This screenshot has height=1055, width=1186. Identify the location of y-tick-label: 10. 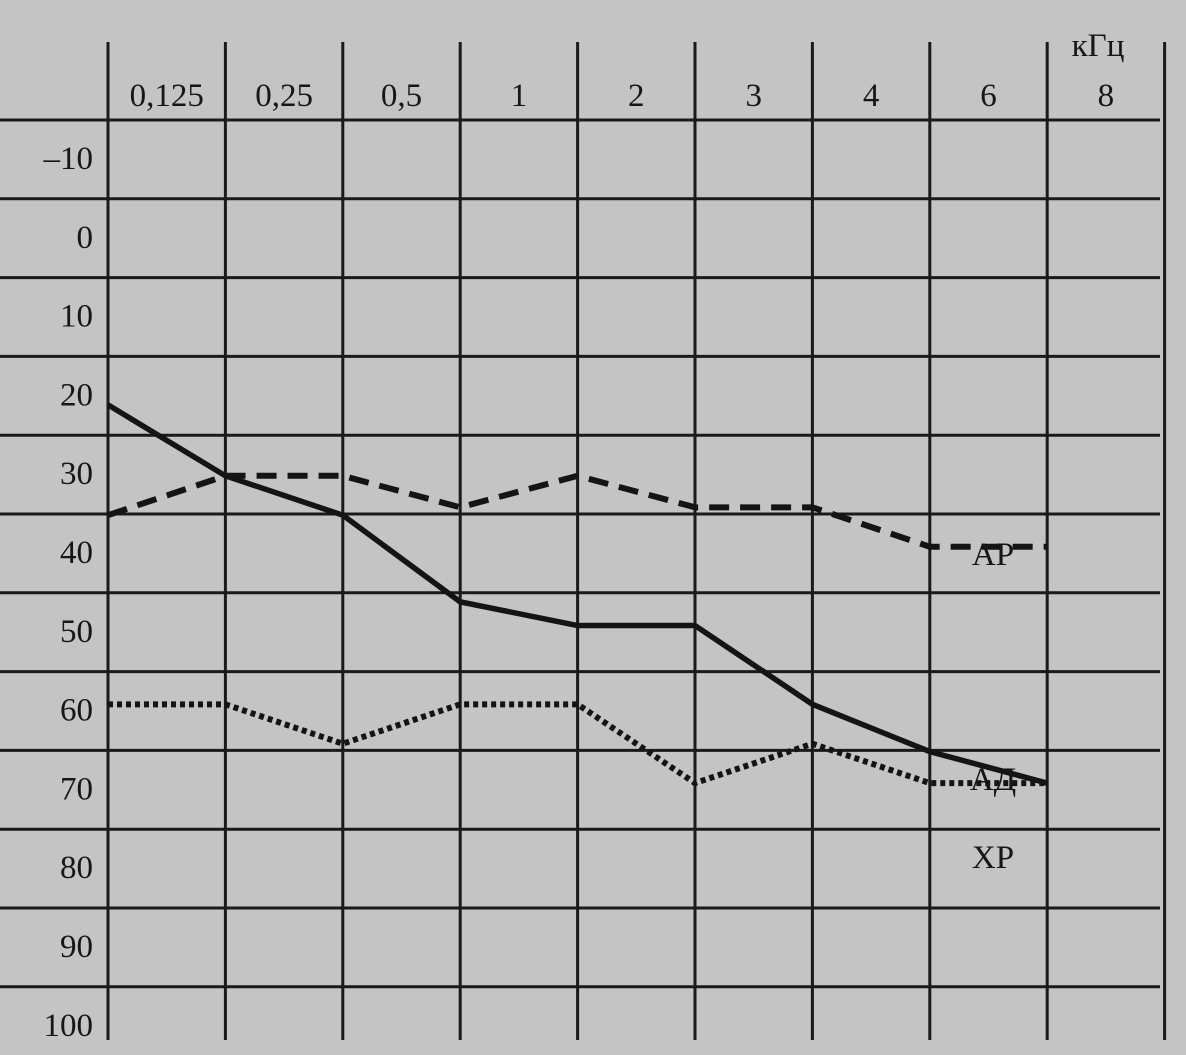
(76, 317).